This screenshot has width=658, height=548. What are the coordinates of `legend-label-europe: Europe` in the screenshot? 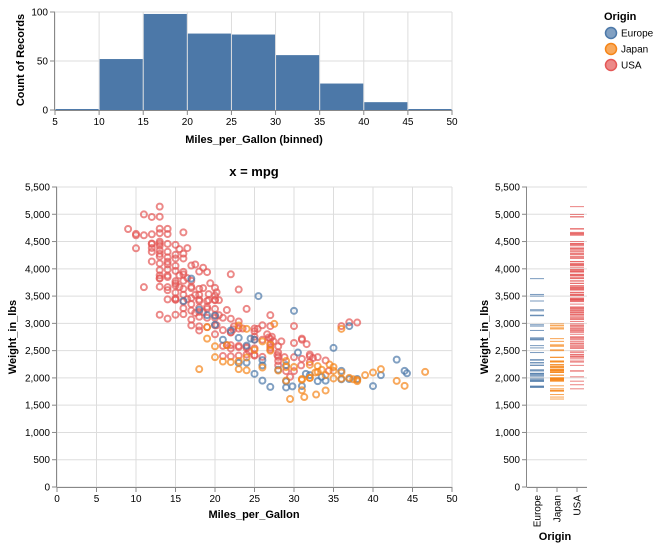 It's located at (637, 34).